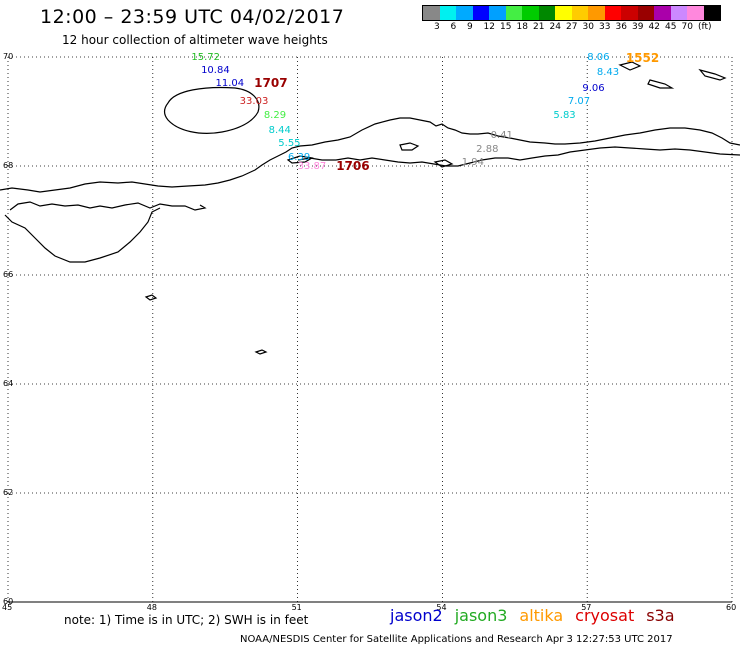  Describe the element at coordinates (8, 274) in the screenshot. I see `latitude-tick-label: 66` at that location.